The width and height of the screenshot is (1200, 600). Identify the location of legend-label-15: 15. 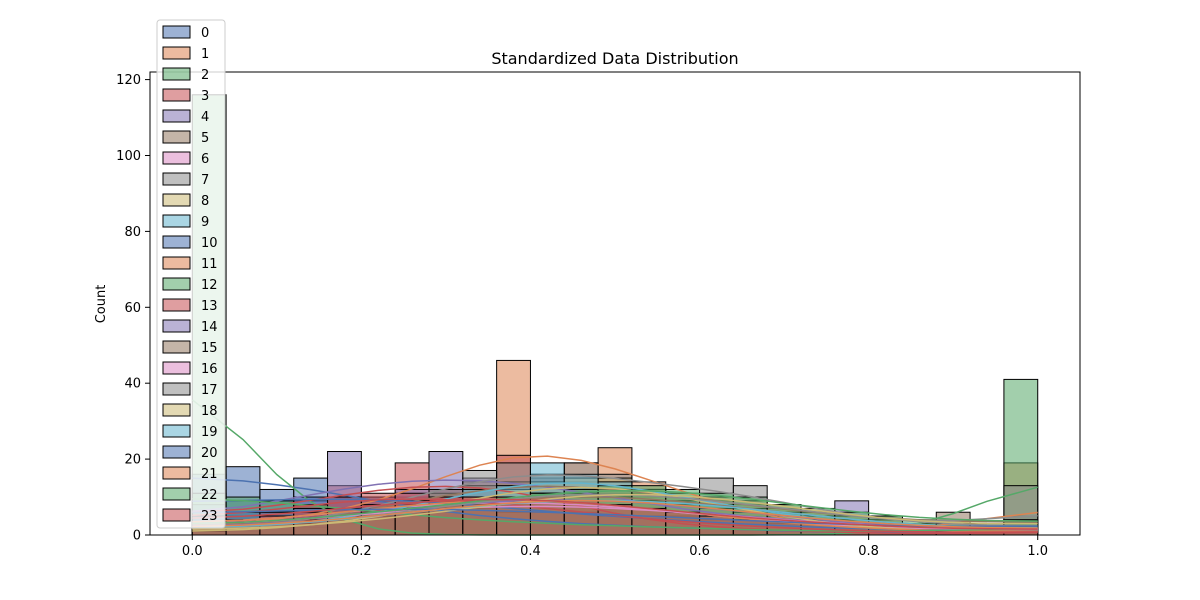
(209, 348).